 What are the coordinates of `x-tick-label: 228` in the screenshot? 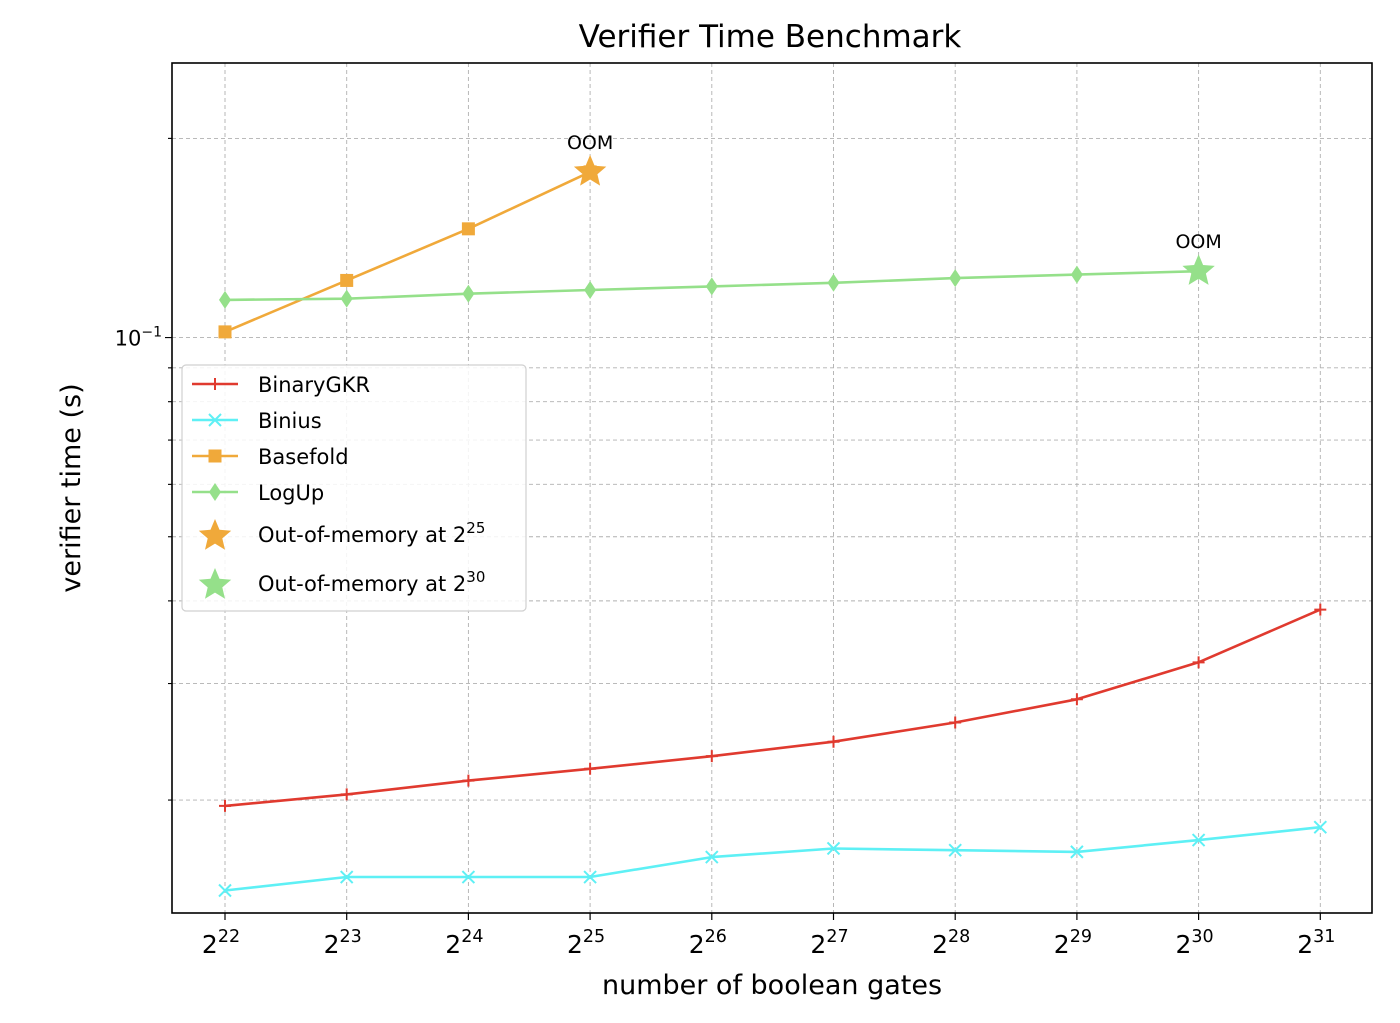 It's located at (951, 943).